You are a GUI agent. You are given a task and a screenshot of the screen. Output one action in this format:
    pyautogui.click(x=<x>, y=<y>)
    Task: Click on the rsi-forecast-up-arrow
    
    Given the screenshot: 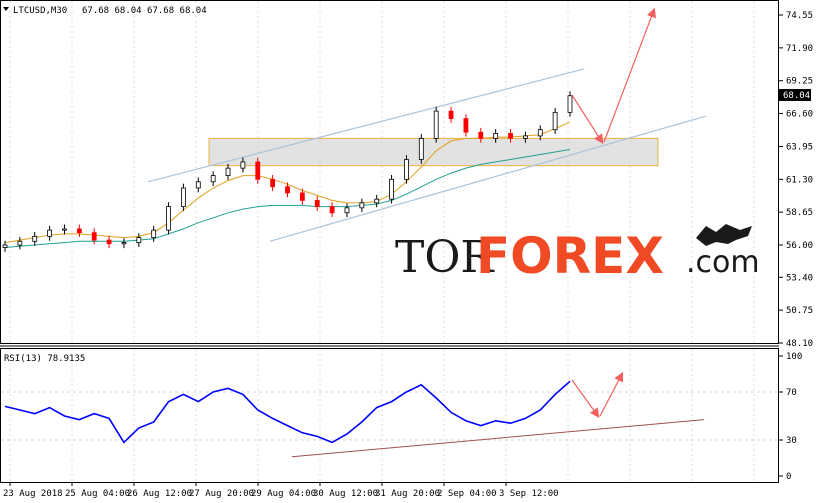 What is the action you would take?
    pyautogui.click(x=611, y=394)
    